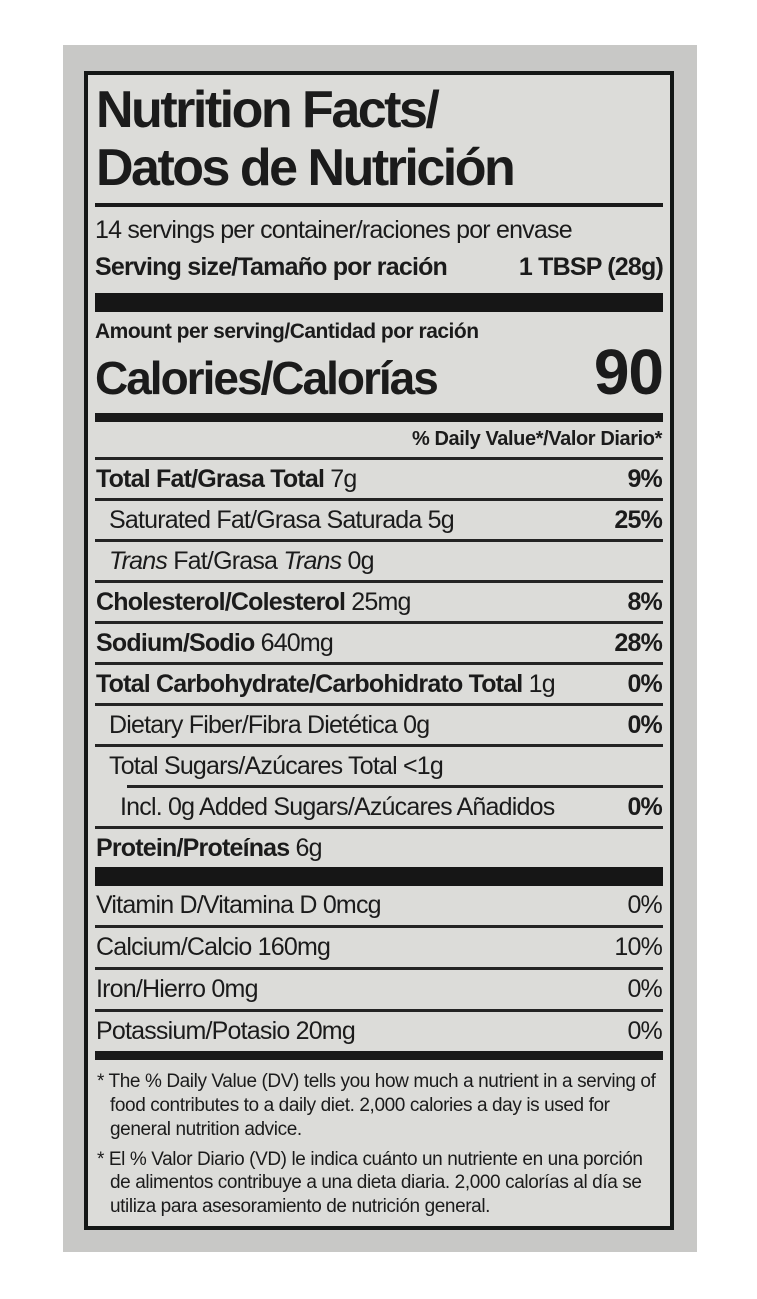 This screenshot has height=1299, width=757. What do you see at coordinates (638, 519) in the screenshot?
I see `daily-value-percent: 25%` at bounding box center [638, 519].